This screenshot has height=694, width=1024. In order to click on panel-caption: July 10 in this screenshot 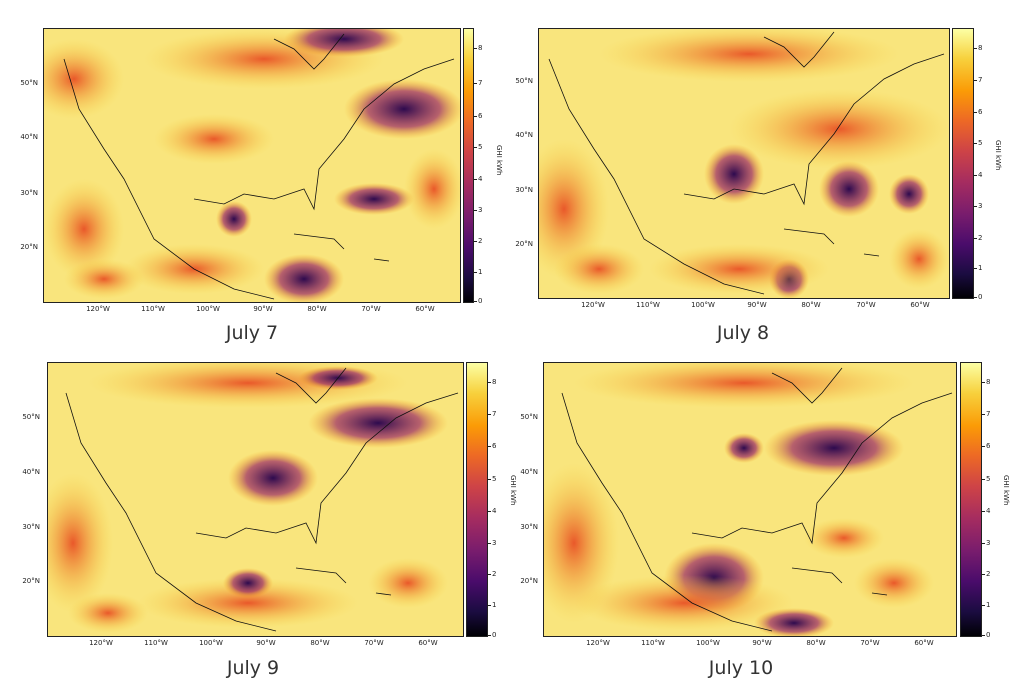, I will do `click(741, 668)`.